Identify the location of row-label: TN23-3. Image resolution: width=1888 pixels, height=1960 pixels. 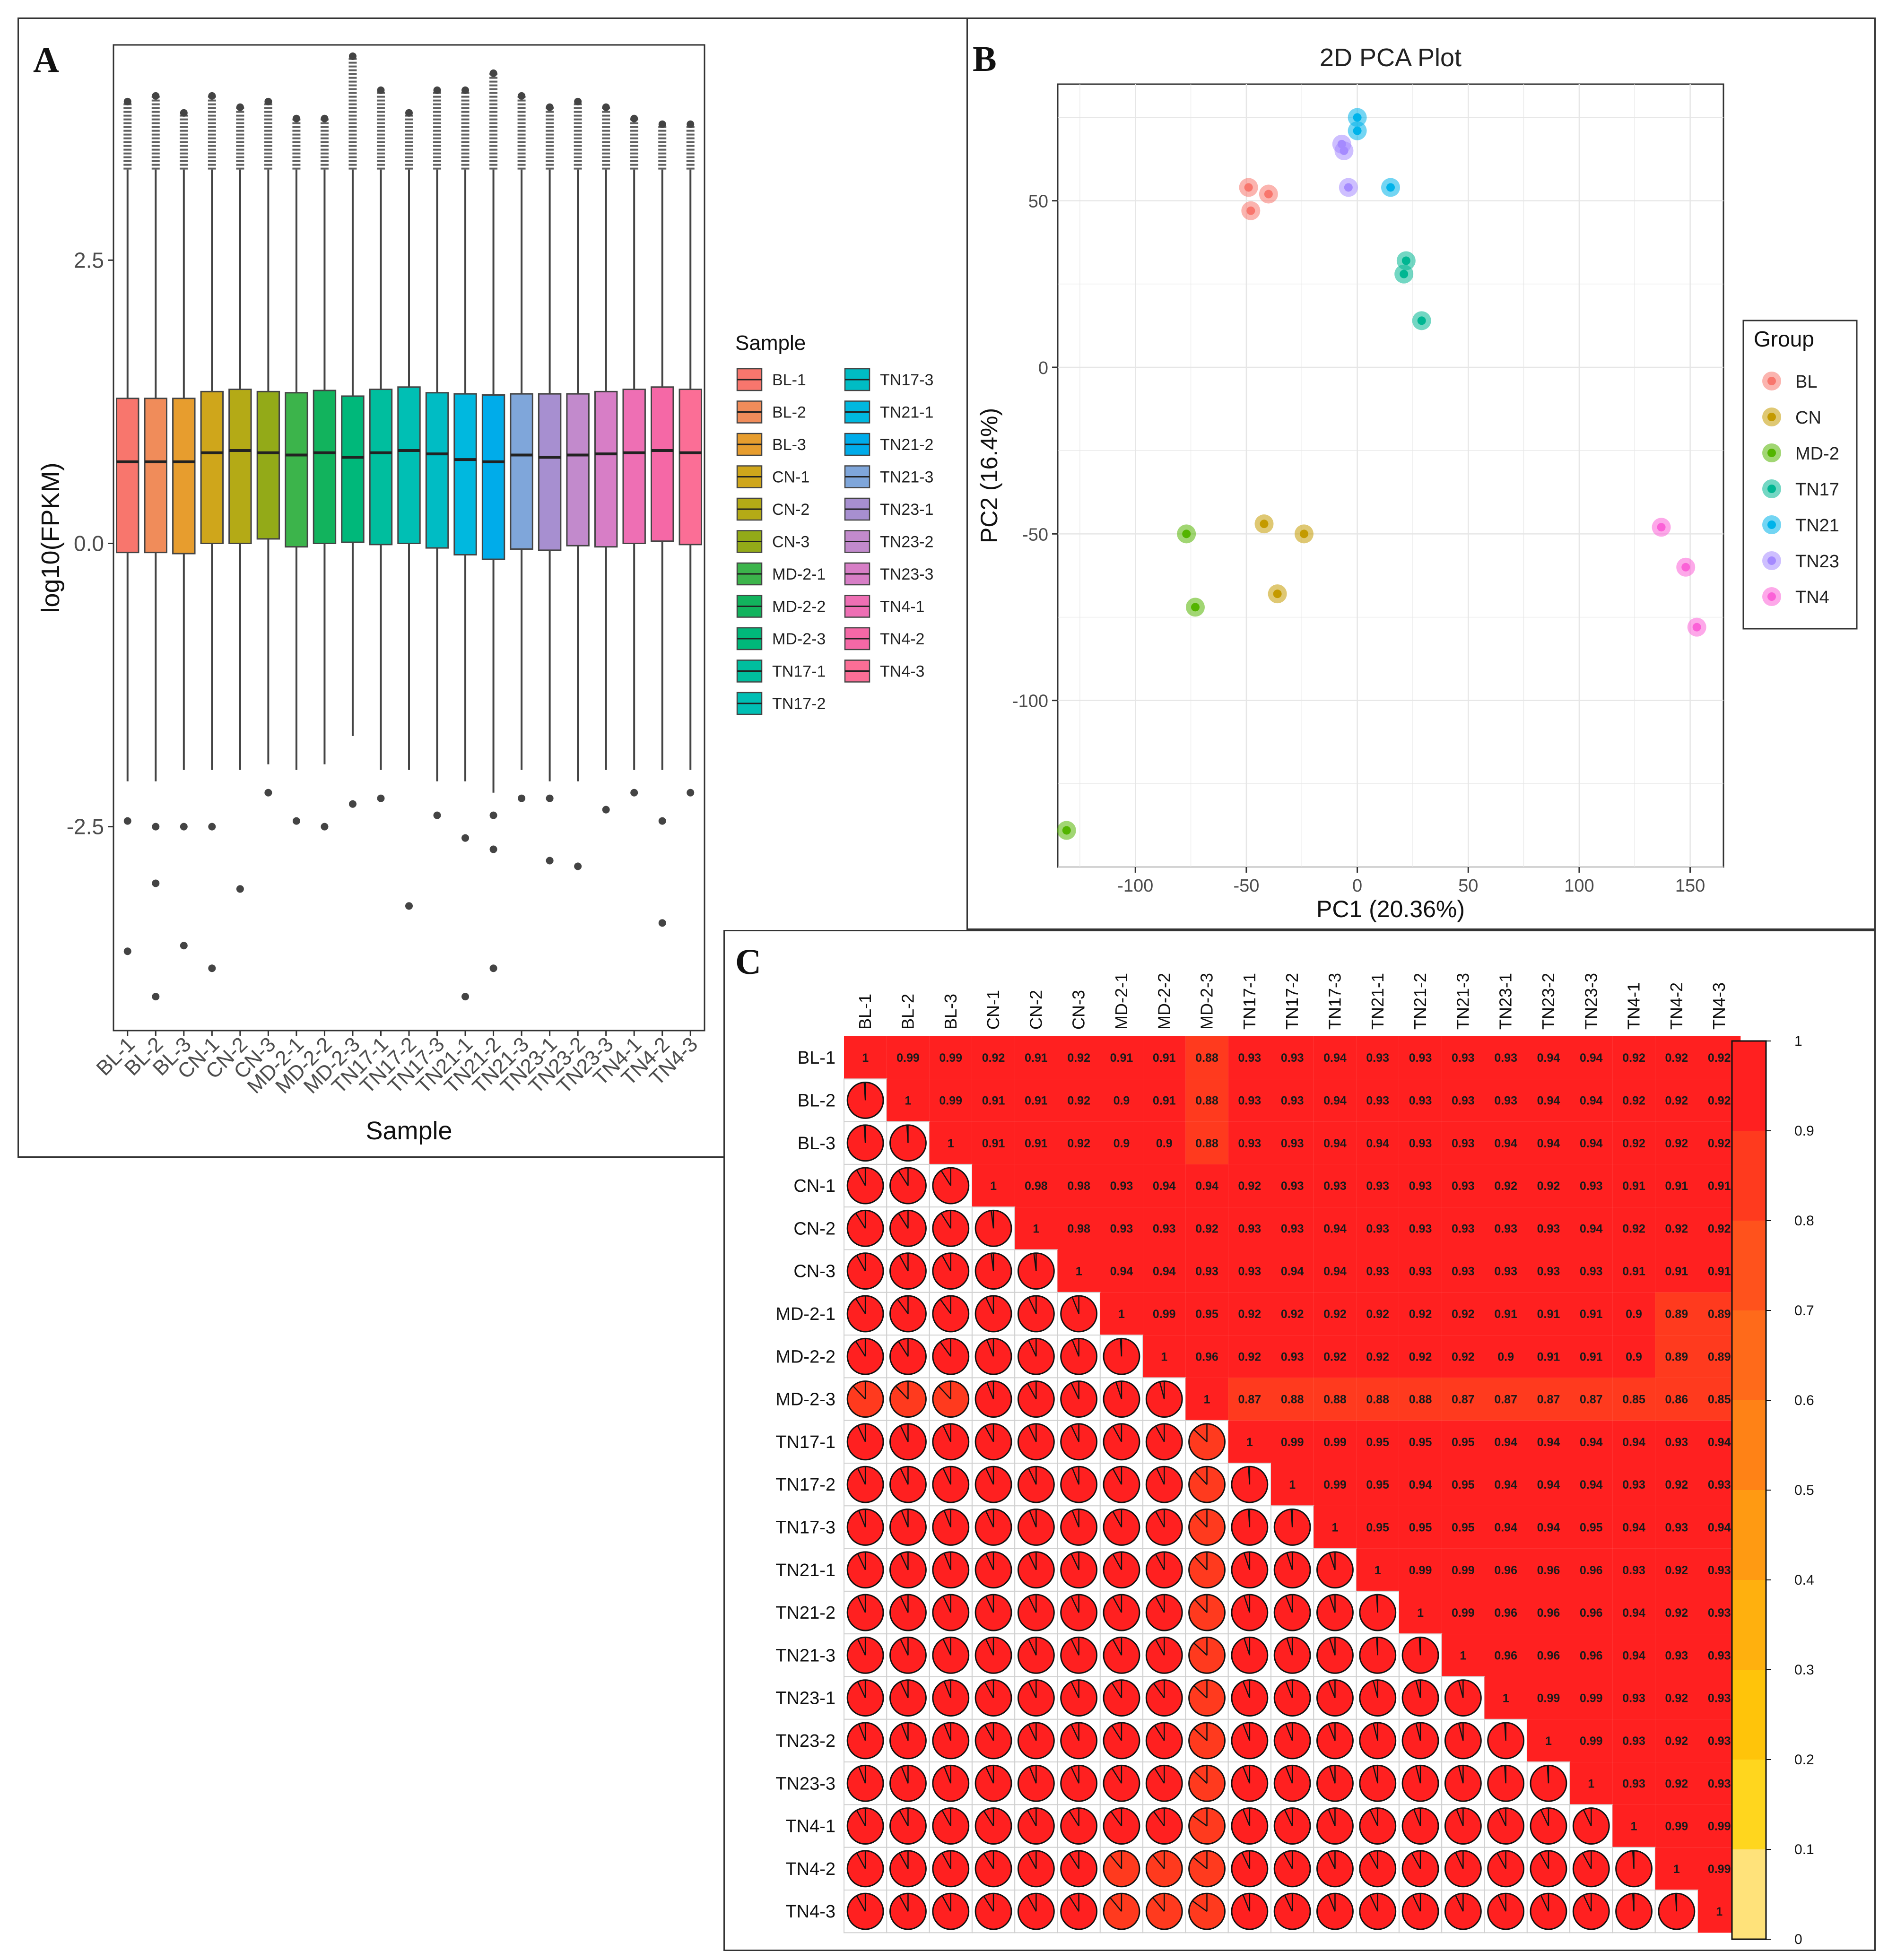
(805, 1784).